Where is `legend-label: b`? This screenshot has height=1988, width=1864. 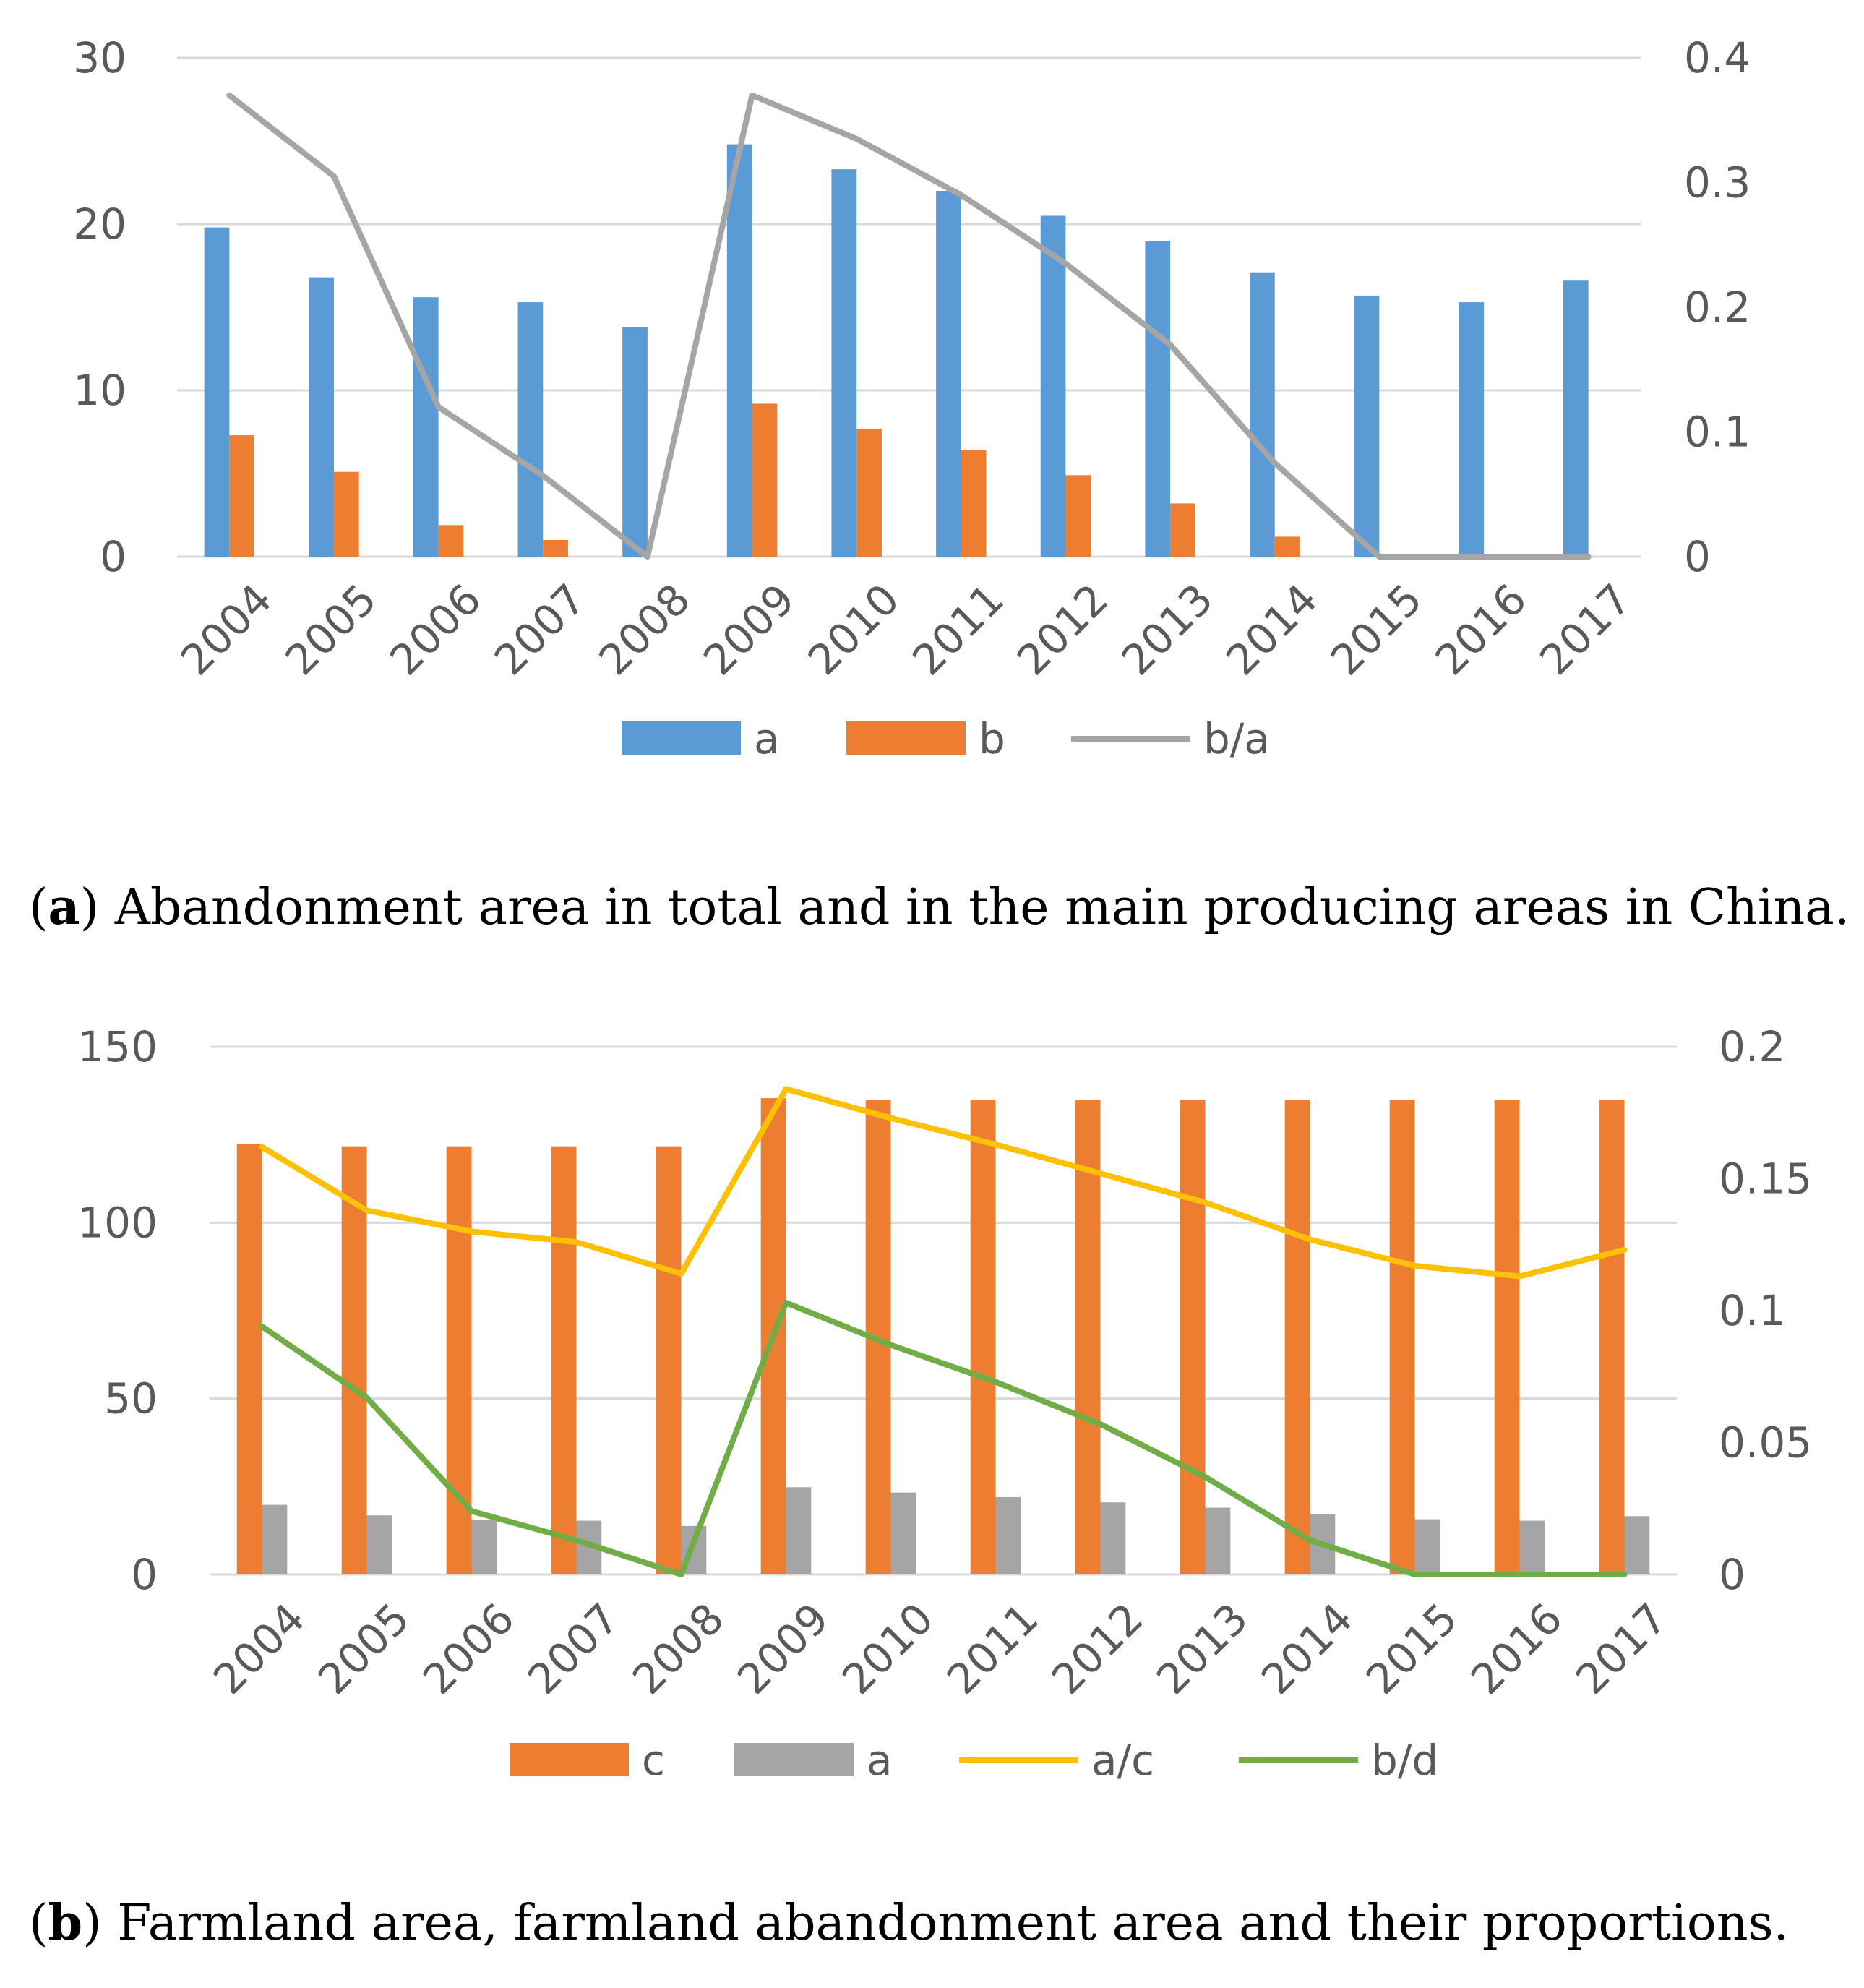
legend-label: b is located at coordinates (992, 738).